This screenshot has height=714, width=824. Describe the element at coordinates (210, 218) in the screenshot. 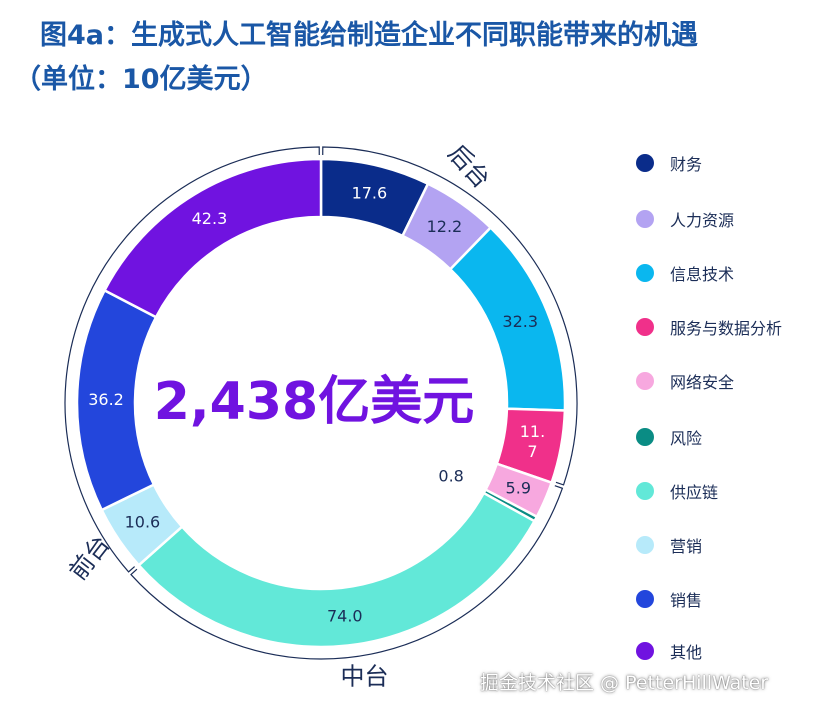

I see `slice-value-label: 42.3` at that location.